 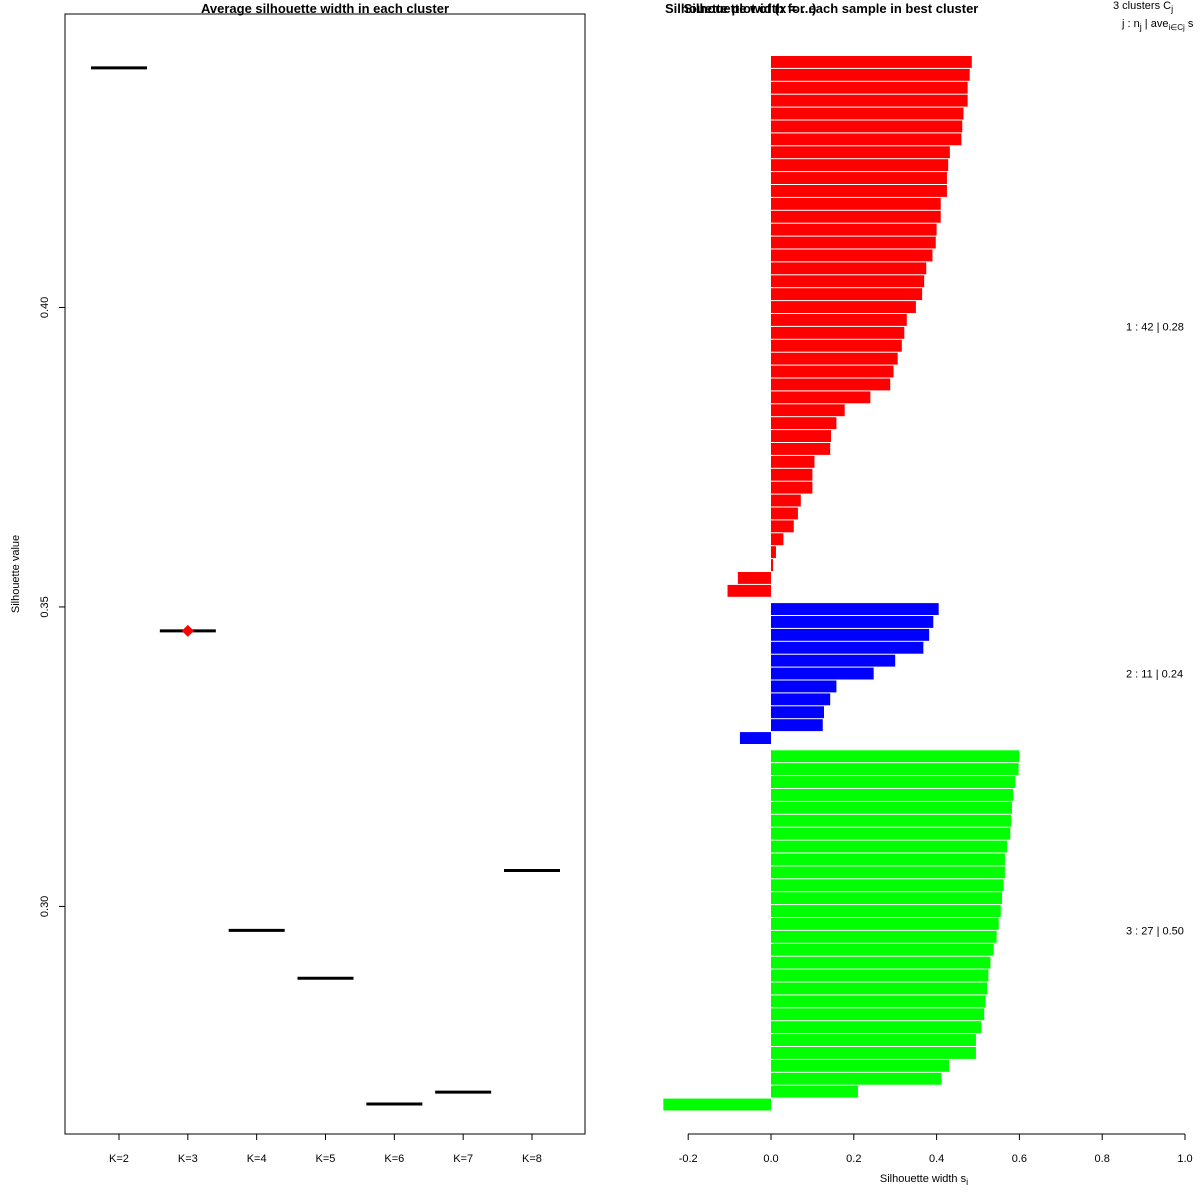 I want to click on left-x-tick-label: K=8, so click(x=532, y=1159).